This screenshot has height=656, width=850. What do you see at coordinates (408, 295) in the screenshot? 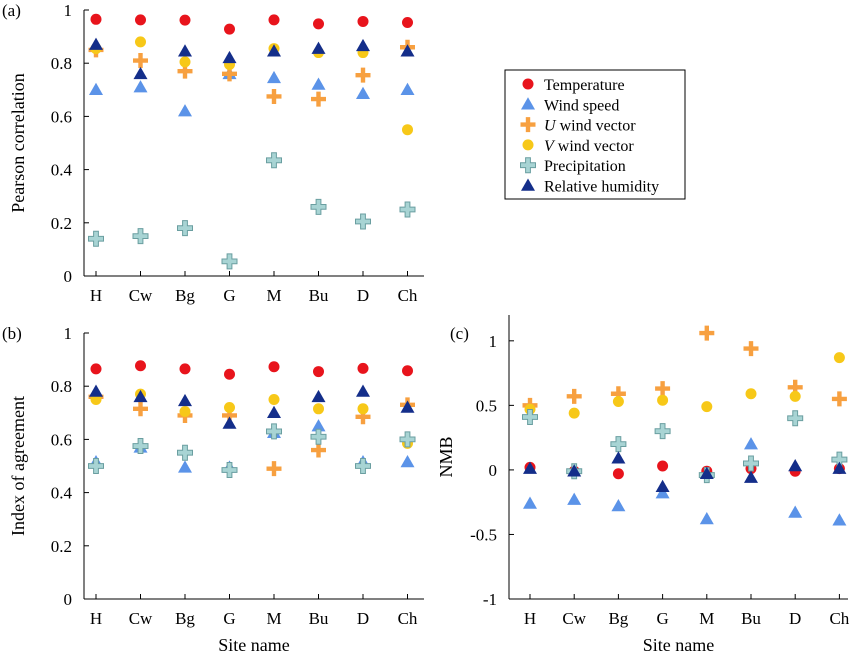
I see `x-tick-label: Ch` at bounding box center [408, 295].